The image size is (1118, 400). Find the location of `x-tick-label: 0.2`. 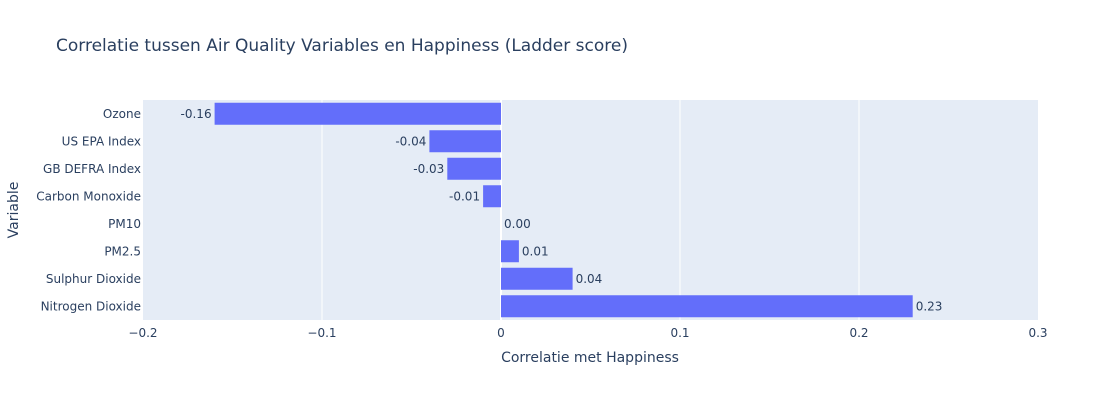

x-tick-label: 0.2 is located at coordinates (858, 333).